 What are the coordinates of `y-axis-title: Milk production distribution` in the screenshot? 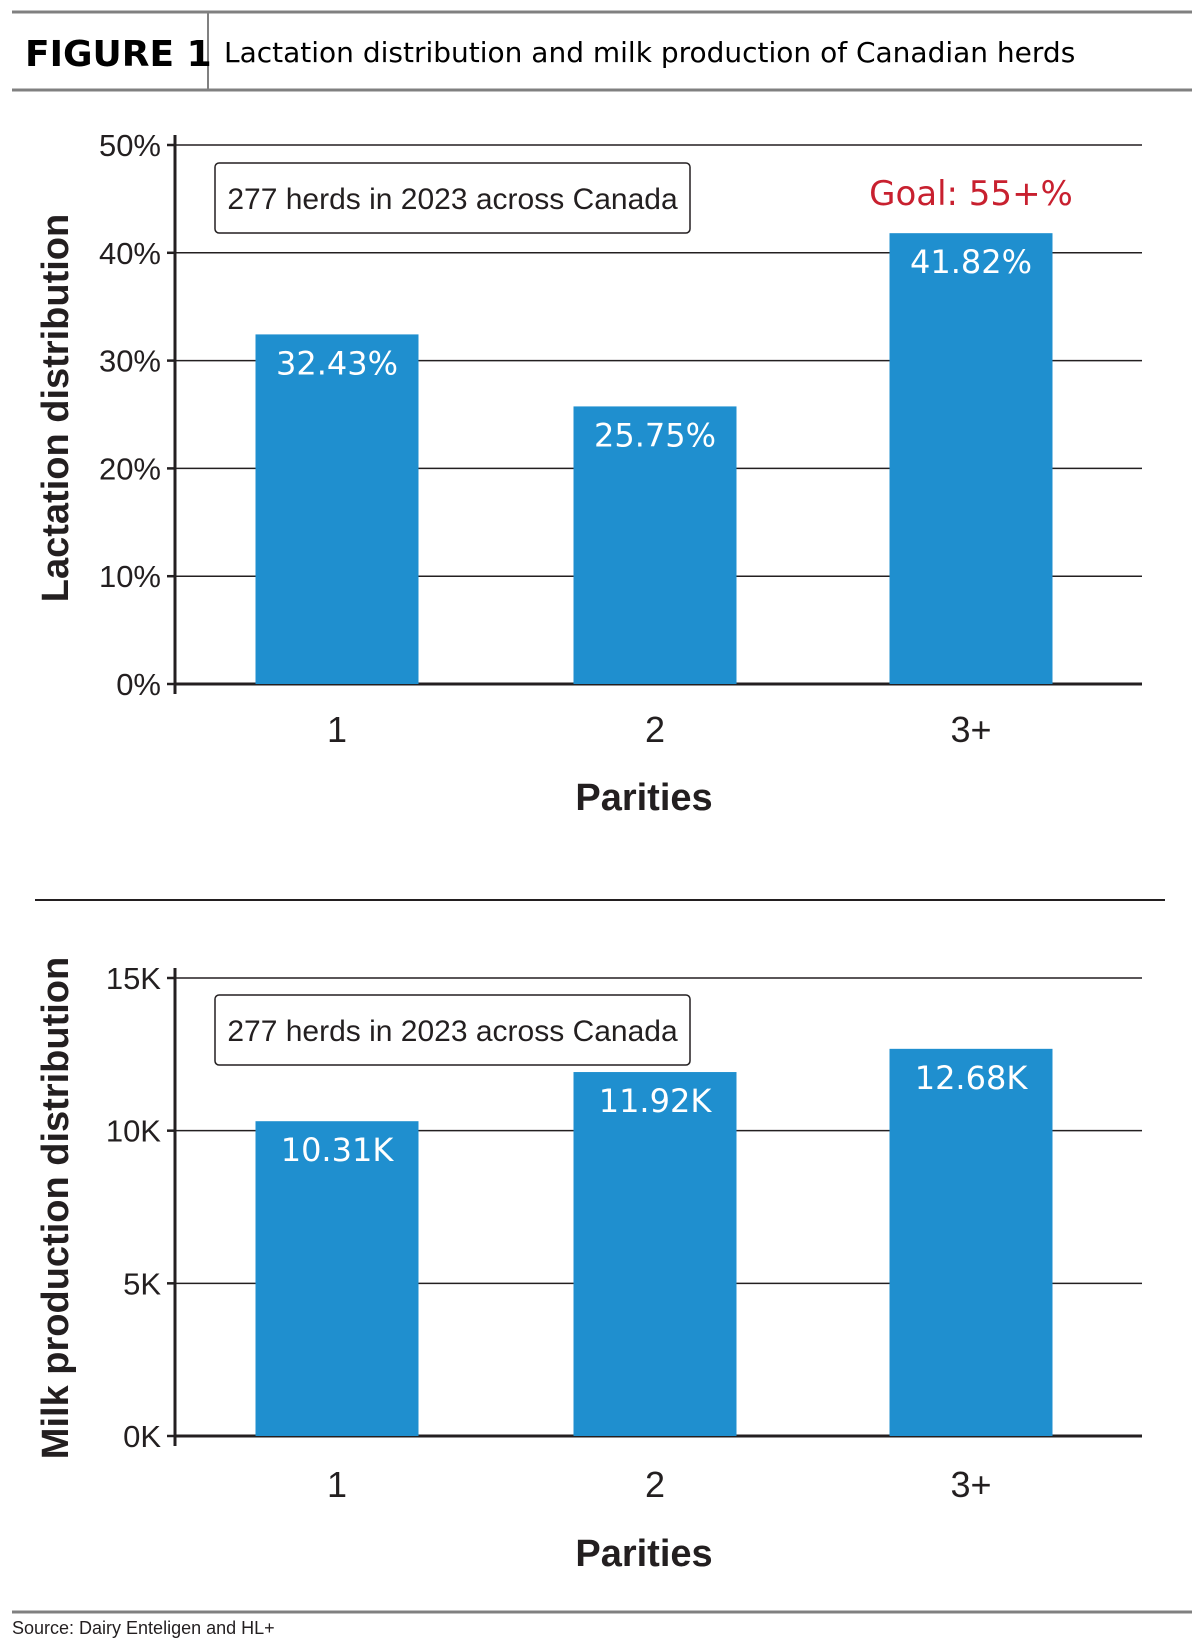 It's located at (56, 1208).